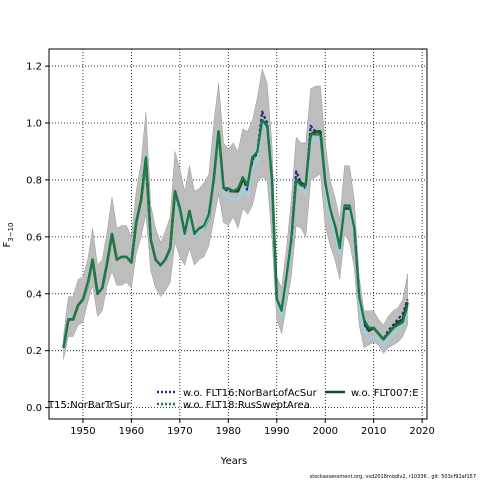 This screenshot has height=480, width=480. I want to click on y-tick-label: 0.6, so click(34, 237).